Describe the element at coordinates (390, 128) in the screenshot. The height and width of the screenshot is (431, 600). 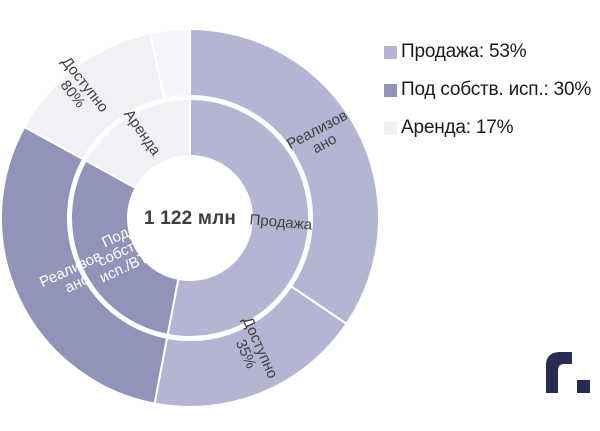
I see `legend-swatch-arenda` at that location.